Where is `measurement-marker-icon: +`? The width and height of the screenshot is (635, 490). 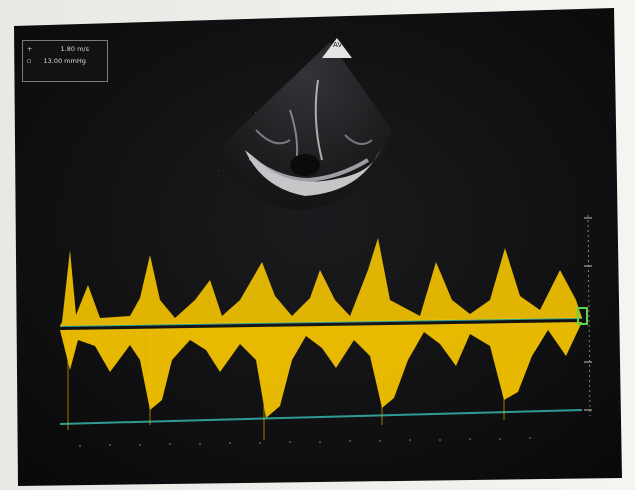 measurement-marker-icon: + is located at coordinates (30, 49).